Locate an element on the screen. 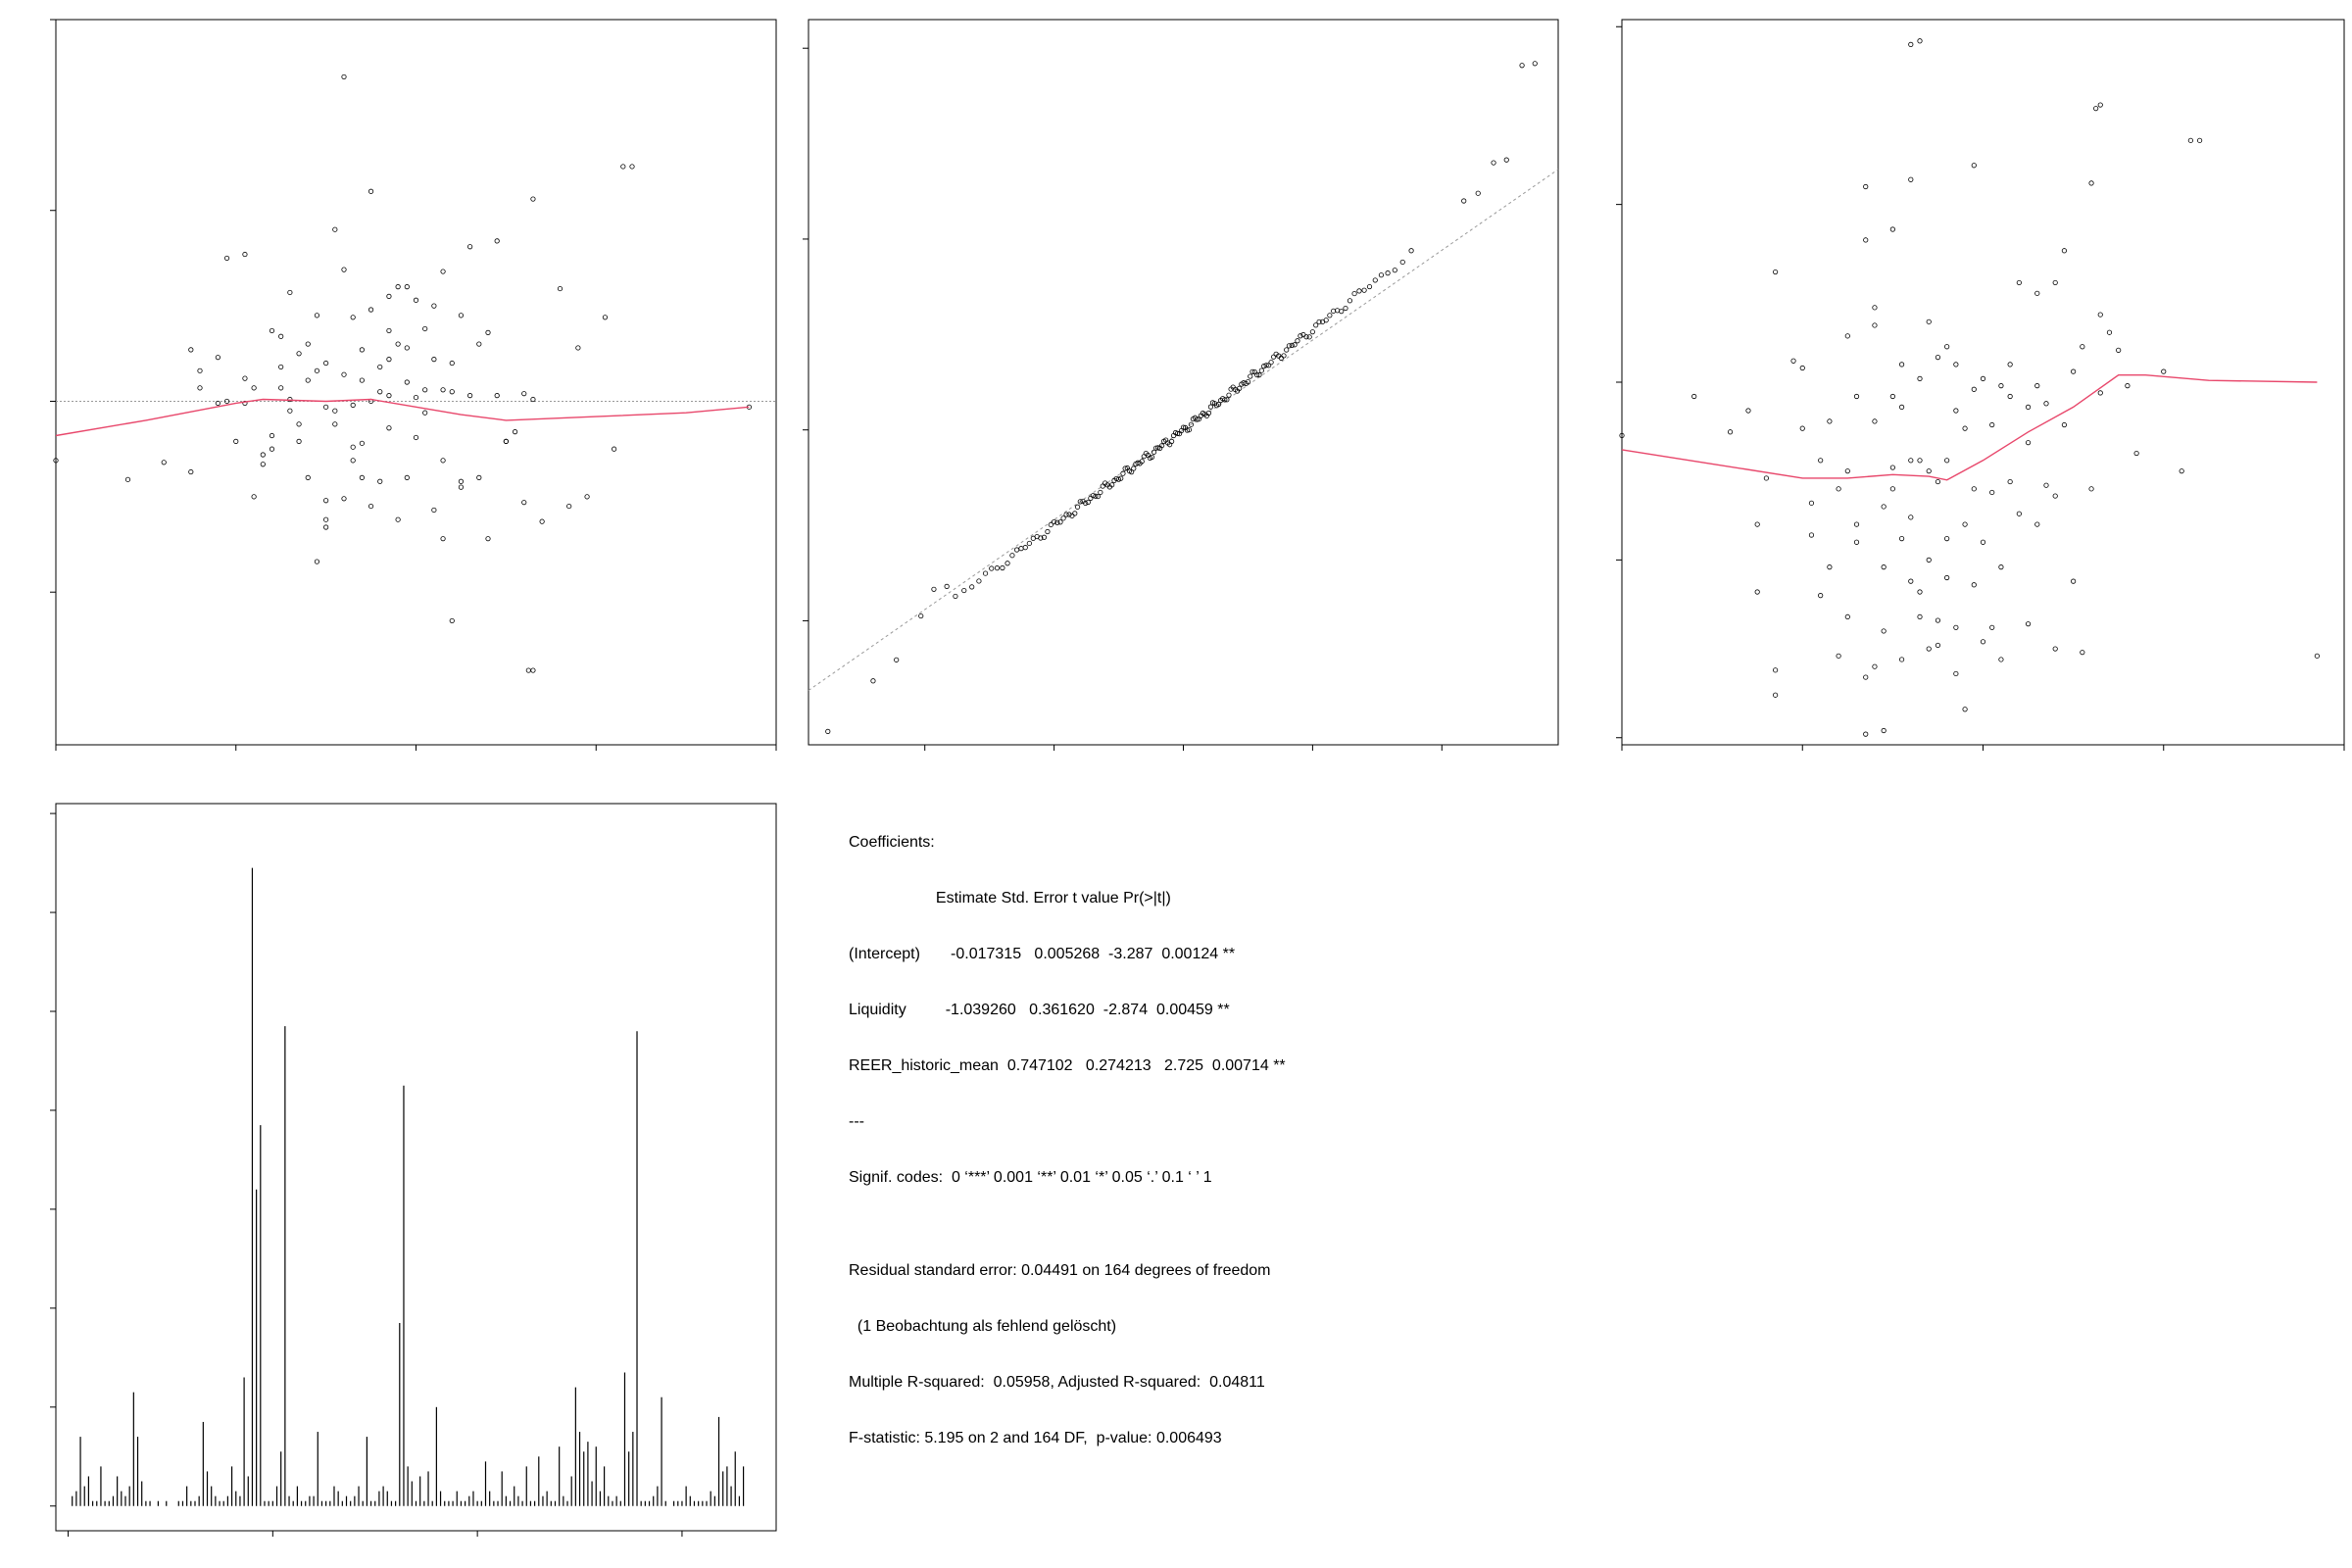 The height and width of the screenshot is (1568, 2352). smooth-trend-line is located at coordinates (402, 417).